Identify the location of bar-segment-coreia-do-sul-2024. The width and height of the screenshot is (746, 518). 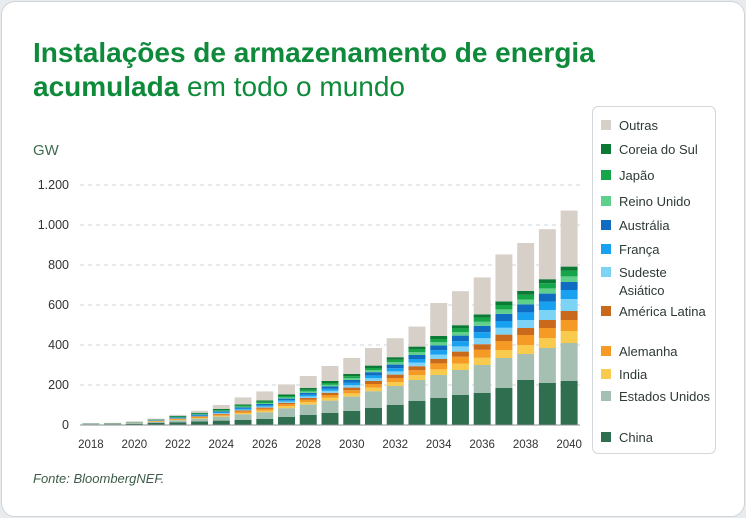
(221, 409).